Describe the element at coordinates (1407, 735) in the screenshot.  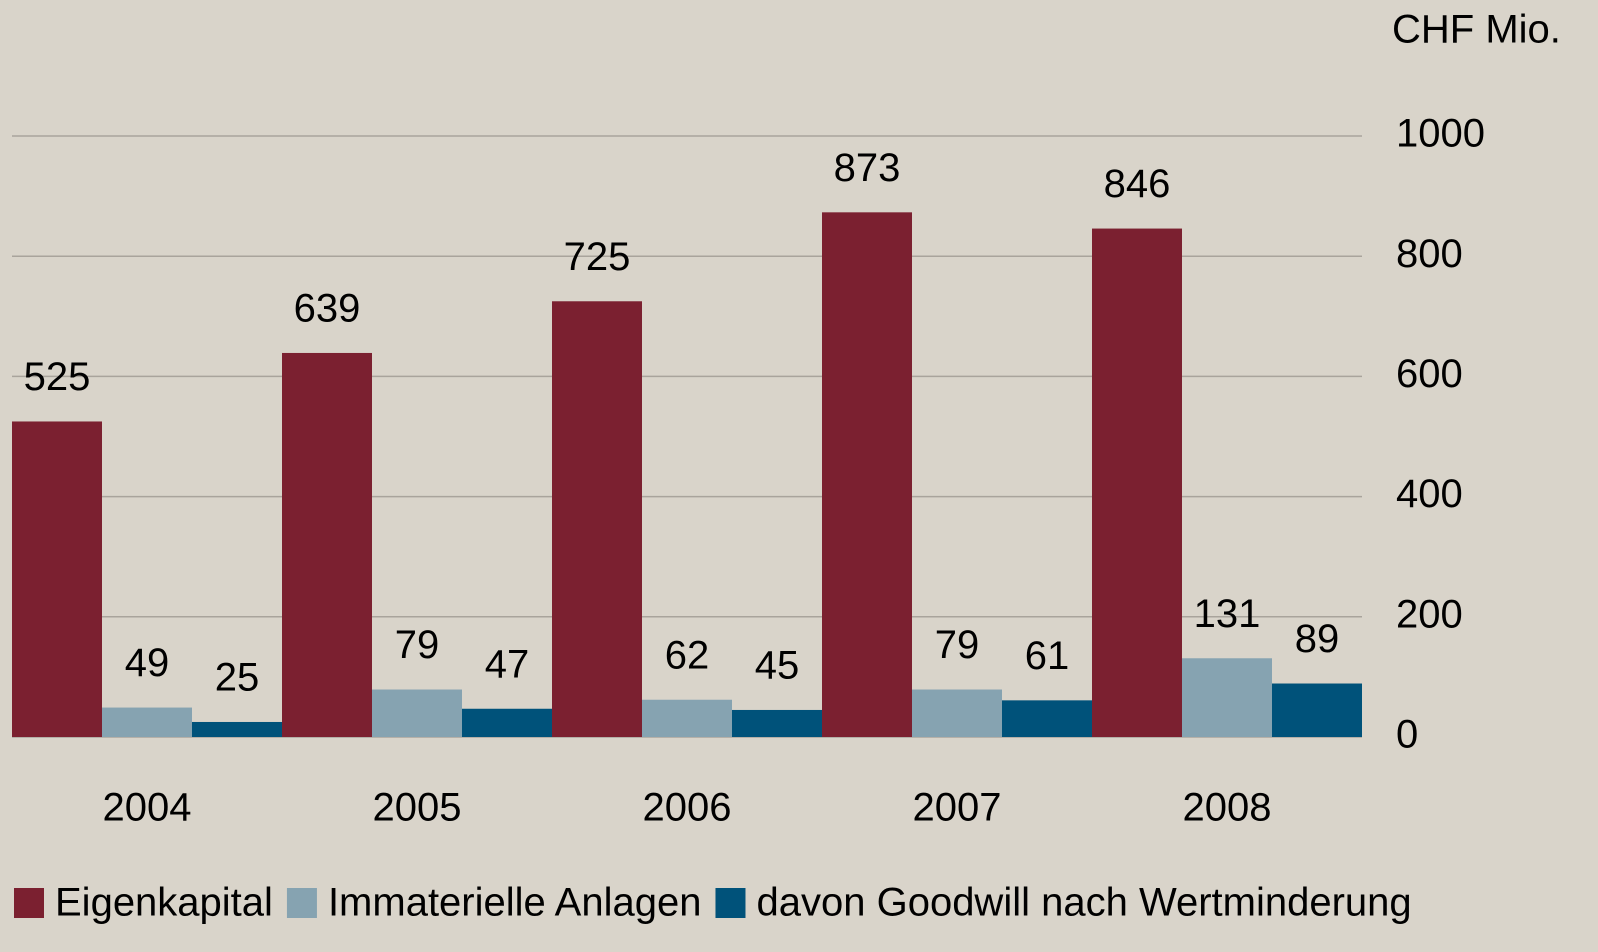
I see `y-tick-label: 0` at that location.